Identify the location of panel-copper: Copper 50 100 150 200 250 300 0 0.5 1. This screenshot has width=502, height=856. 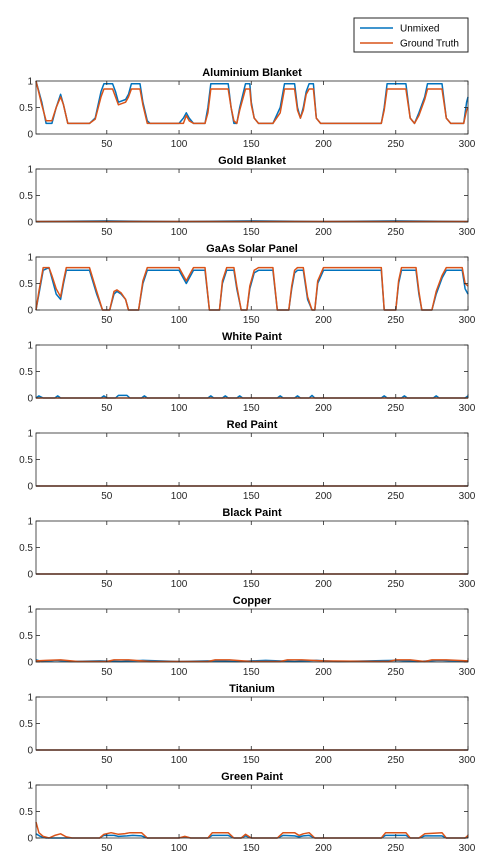
(247, 636).